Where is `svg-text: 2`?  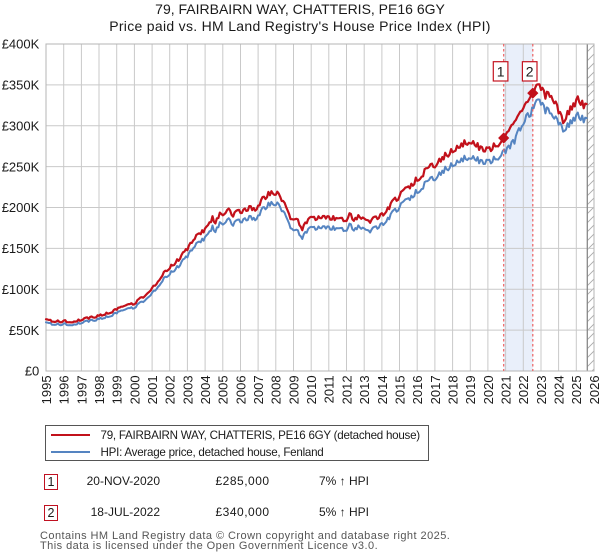
svg-text: 2 is located at coordinates (530, 71).